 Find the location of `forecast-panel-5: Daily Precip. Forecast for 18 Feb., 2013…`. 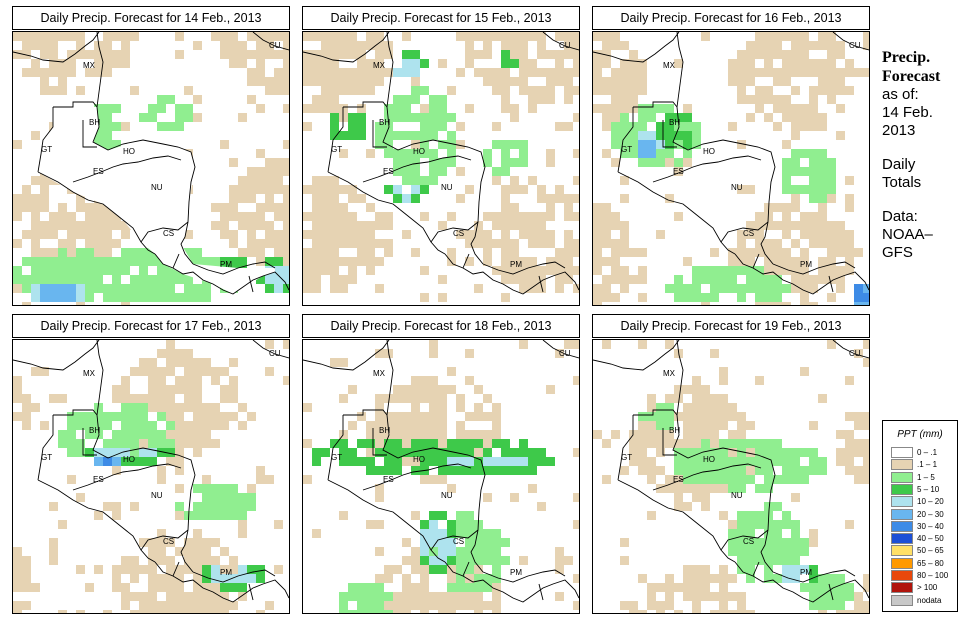

forecast-panel-5: Daily Precip. Forecast for 18 Feb., 2013… is located at coordinates (441, 464).